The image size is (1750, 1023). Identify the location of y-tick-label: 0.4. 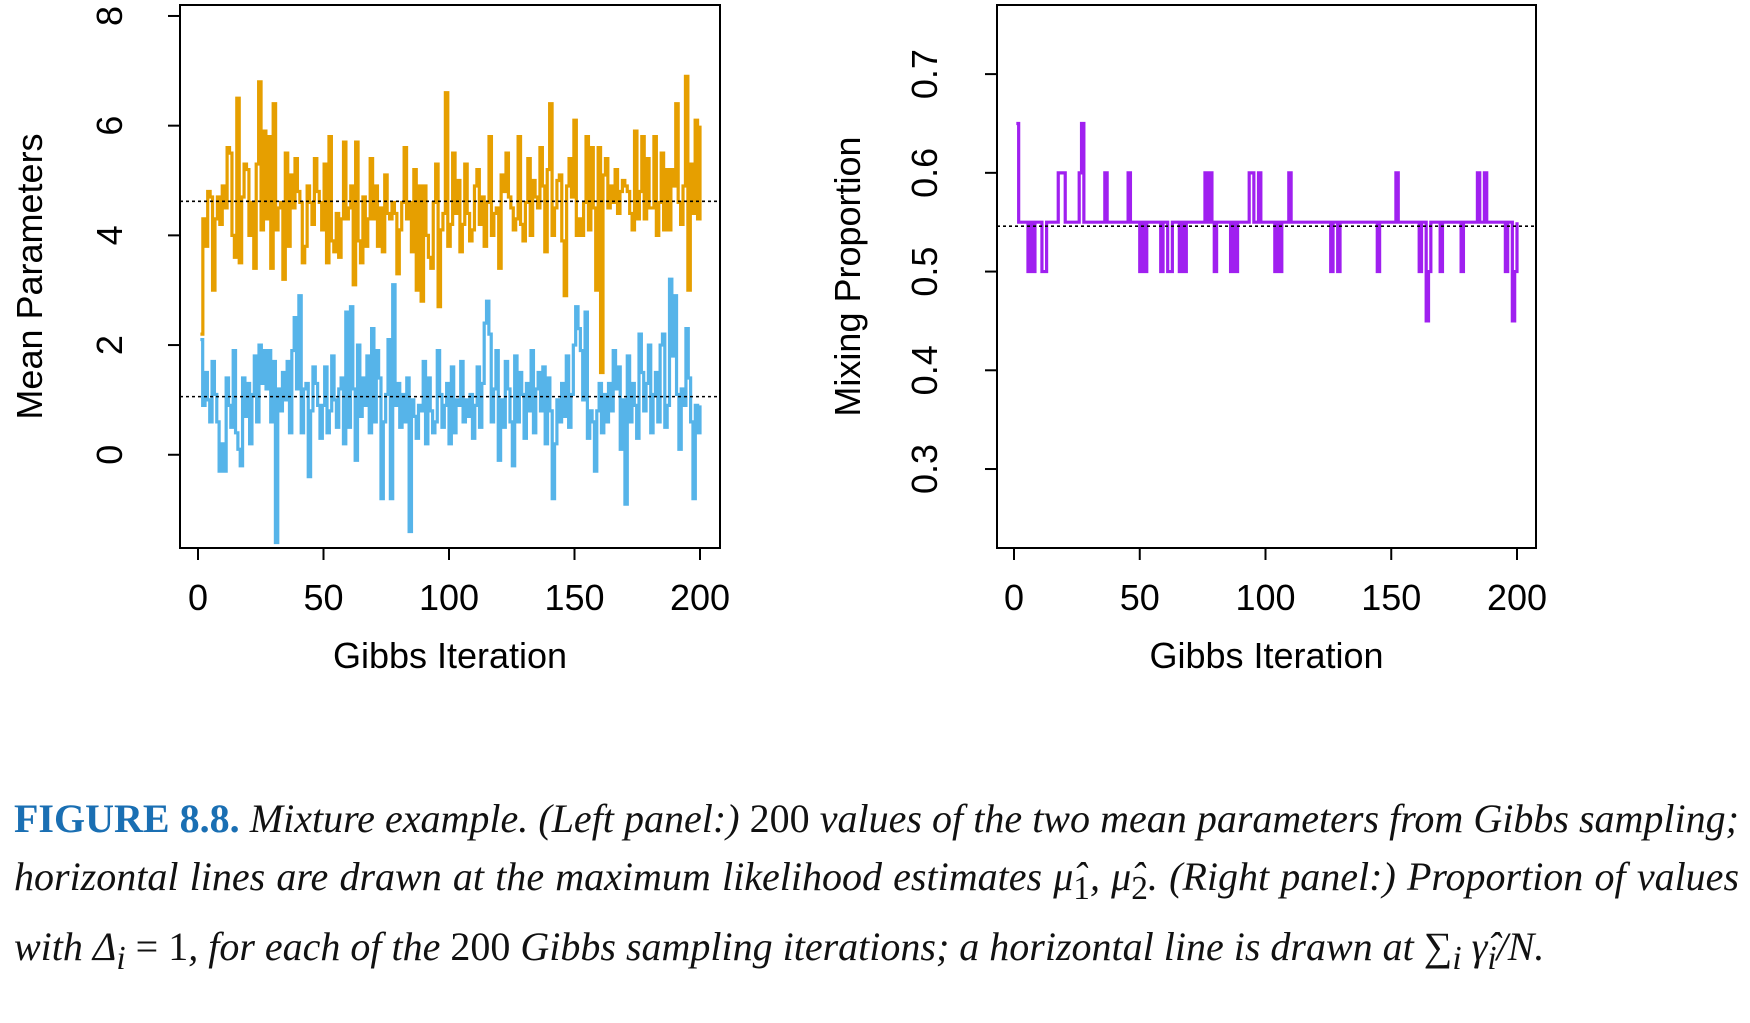
(924, 370).